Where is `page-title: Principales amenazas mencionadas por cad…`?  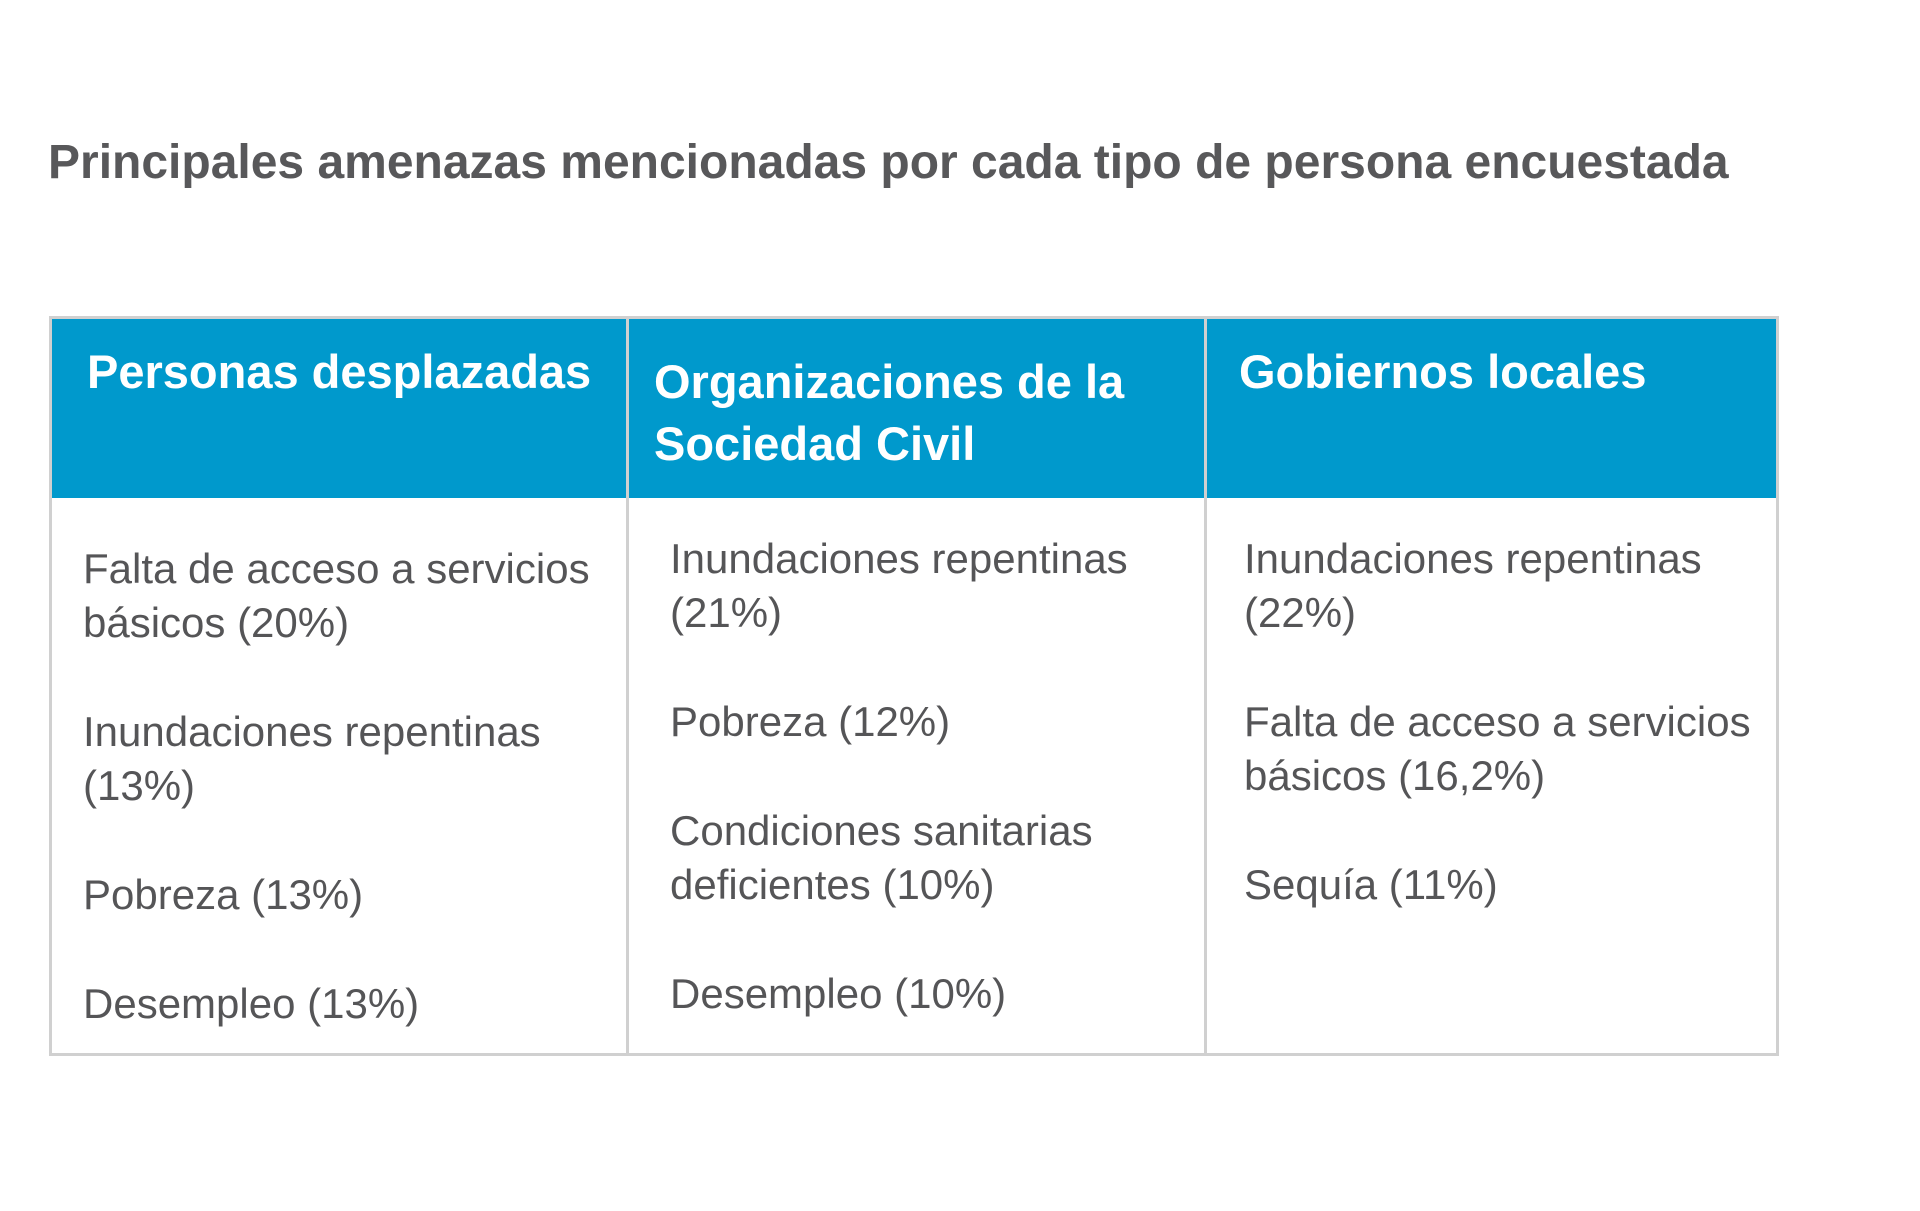 page-title: Principales amenazas mencionadas por cad… is located at coordinates (888, 162).